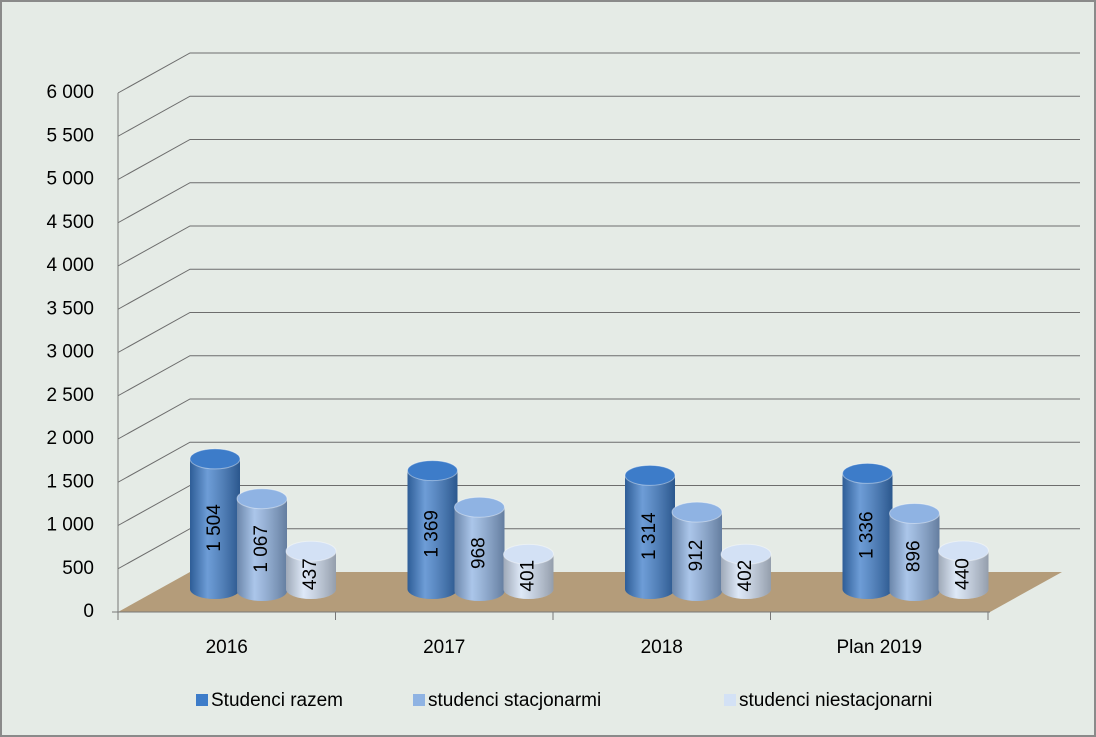  I want to click on legend-label: Studenci razem, so click(277, 700).